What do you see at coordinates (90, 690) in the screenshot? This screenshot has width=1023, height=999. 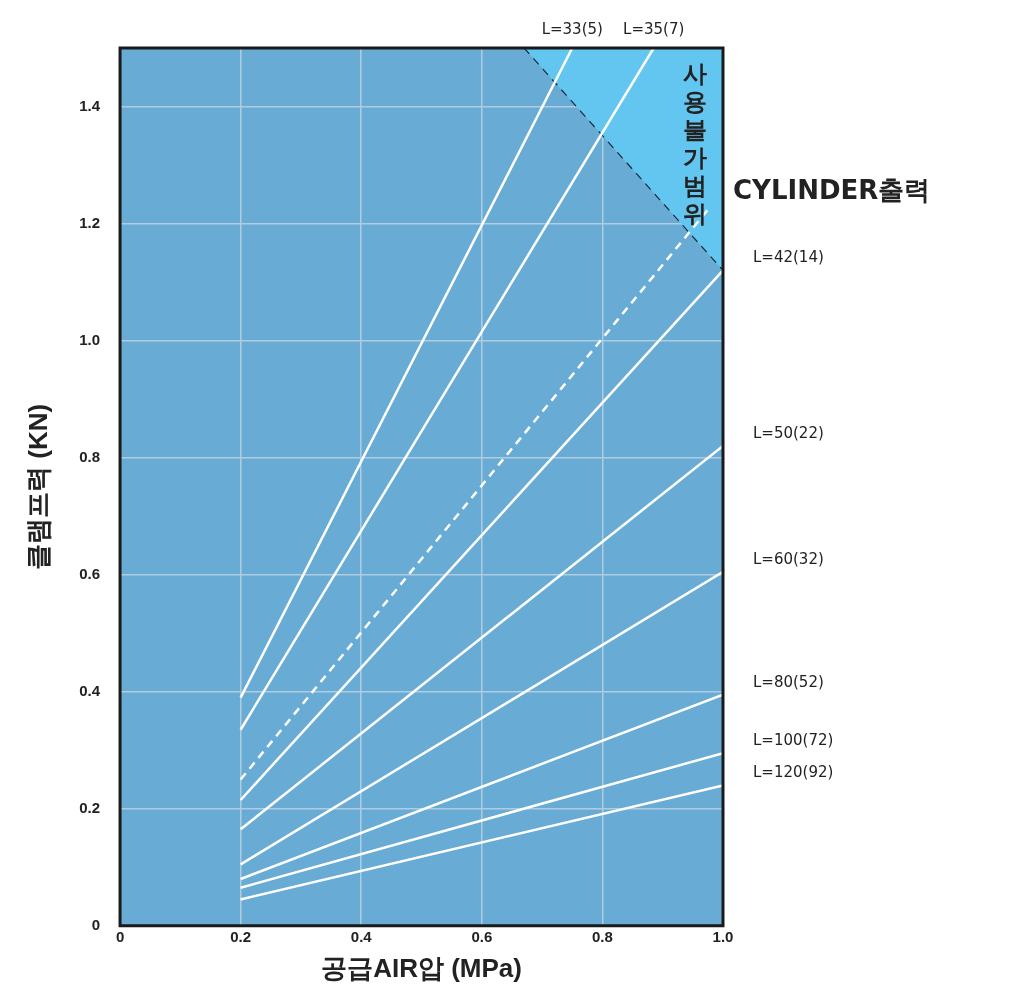 I see `y-tick-label: 0.4` at bounding box center [90, 690].